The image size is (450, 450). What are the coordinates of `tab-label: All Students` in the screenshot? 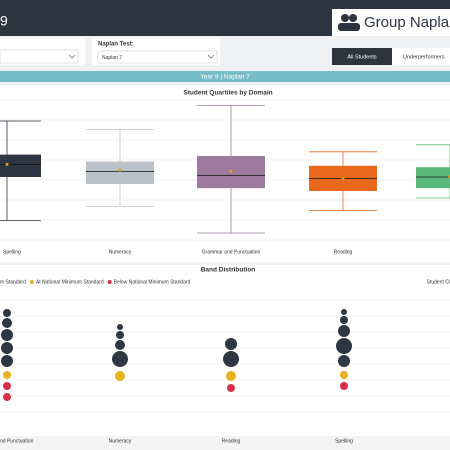 It's located at (362, 57).